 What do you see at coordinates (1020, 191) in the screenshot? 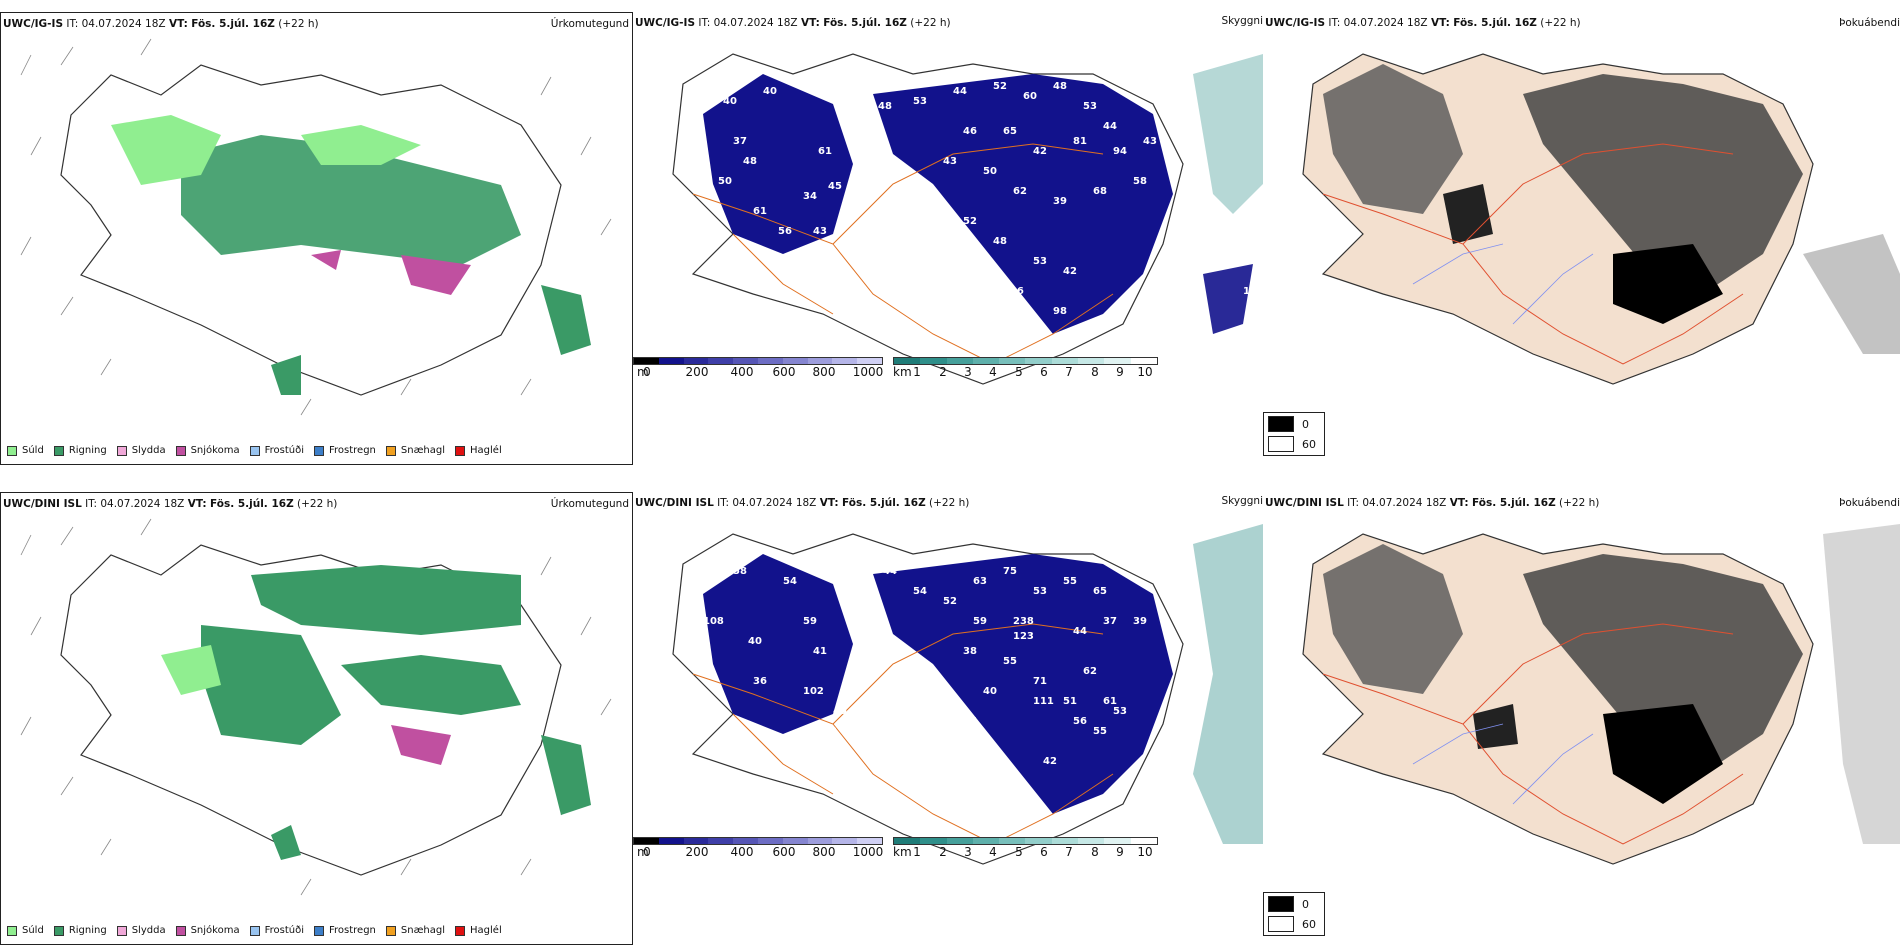
I see `cloud-base-label: 62` at bounding box center [1020, 191].